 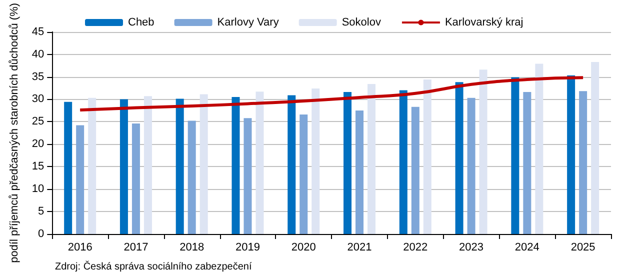 What do you see at coordinates (527, 248) in the screenshot?
I see `x-tick-label: 2024` at bounding box center [527, 248].